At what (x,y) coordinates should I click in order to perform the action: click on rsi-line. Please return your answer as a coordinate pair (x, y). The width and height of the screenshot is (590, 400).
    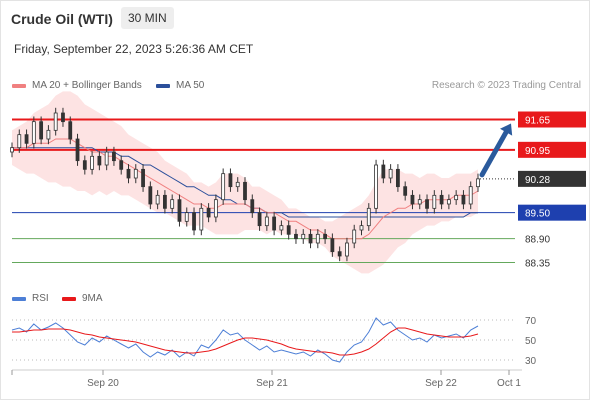
    Looking at the image, I should click on (245, 340).